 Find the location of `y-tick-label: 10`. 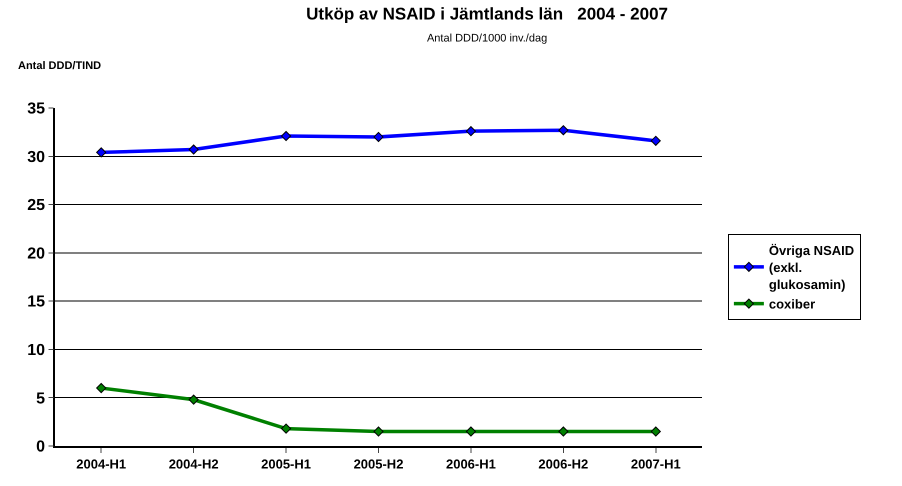

y-tick-label: 10 is located at coordinates (36, 351).